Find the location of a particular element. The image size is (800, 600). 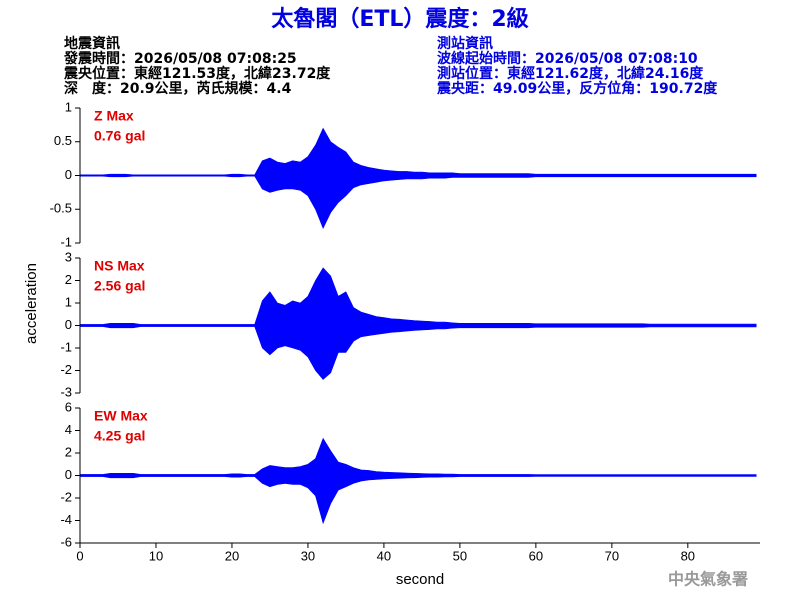

quake-info: 地震資訊 is located at coordinates (92, 43).